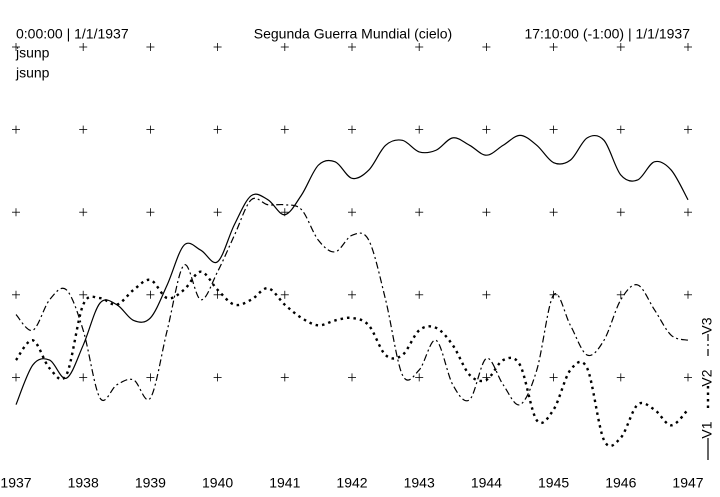 The height and width of the screenshot is (497, 720). I want to click on x-tick-label: 1938, so click(83, 483).